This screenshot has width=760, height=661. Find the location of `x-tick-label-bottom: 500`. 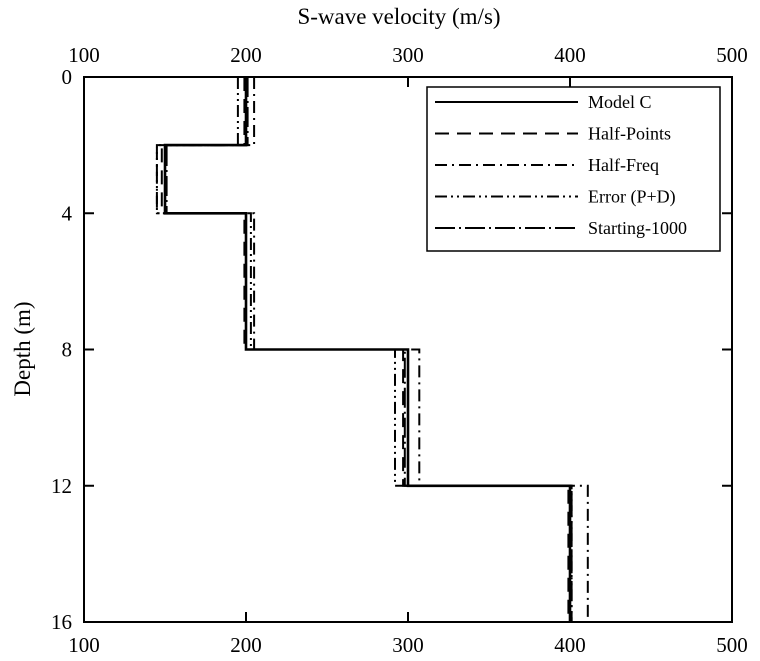

x-tick-label-bottom: 500 is located at coordinates (732, 645).